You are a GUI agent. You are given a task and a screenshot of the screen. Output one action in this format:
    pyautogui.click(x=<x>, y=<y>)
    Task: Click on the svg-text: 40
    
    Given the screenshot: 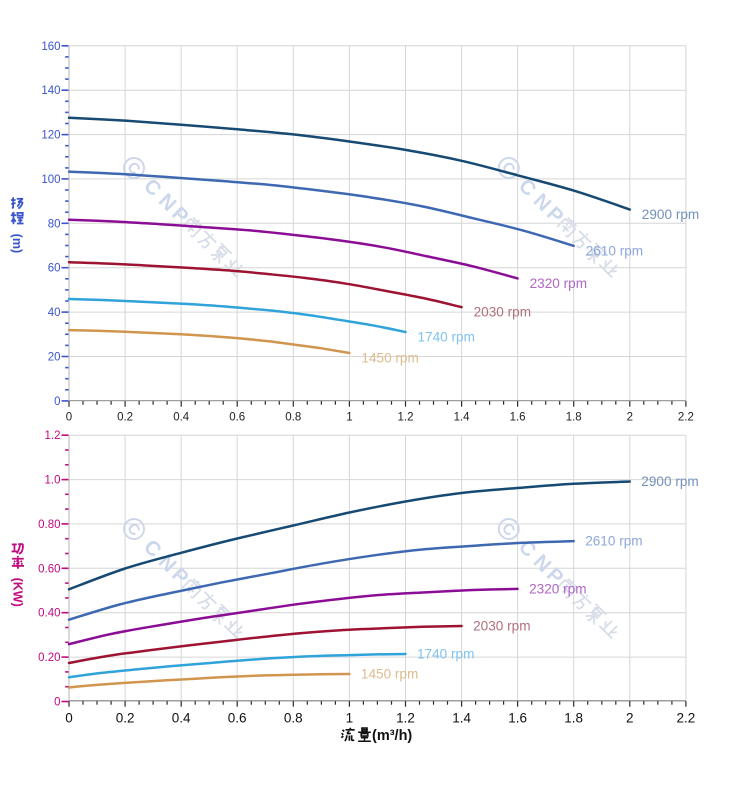 What is the action you would take?
    pyautogui.click(x=54, y=313)
    